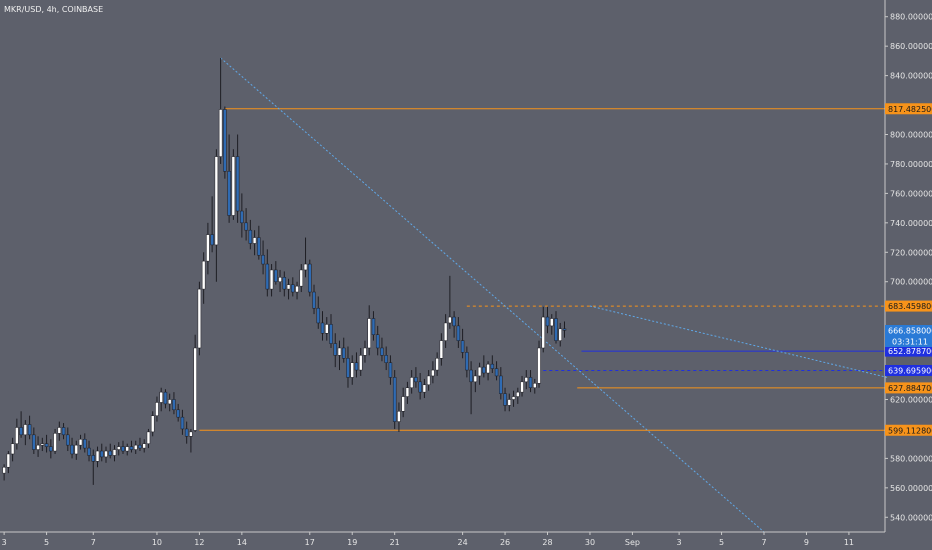 The image size is (932, 550). I want to click on time-tick-label: 3, so click(679, 542).